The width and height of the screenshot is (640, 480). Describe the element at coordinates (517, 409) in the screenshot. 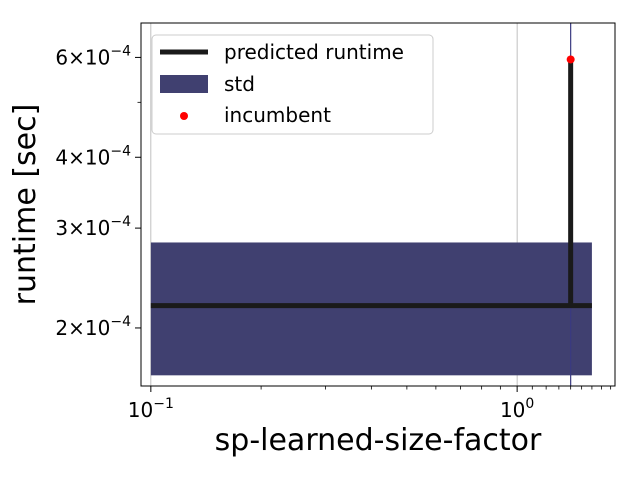

I see `x-tick-label: 10⁰` at that location.